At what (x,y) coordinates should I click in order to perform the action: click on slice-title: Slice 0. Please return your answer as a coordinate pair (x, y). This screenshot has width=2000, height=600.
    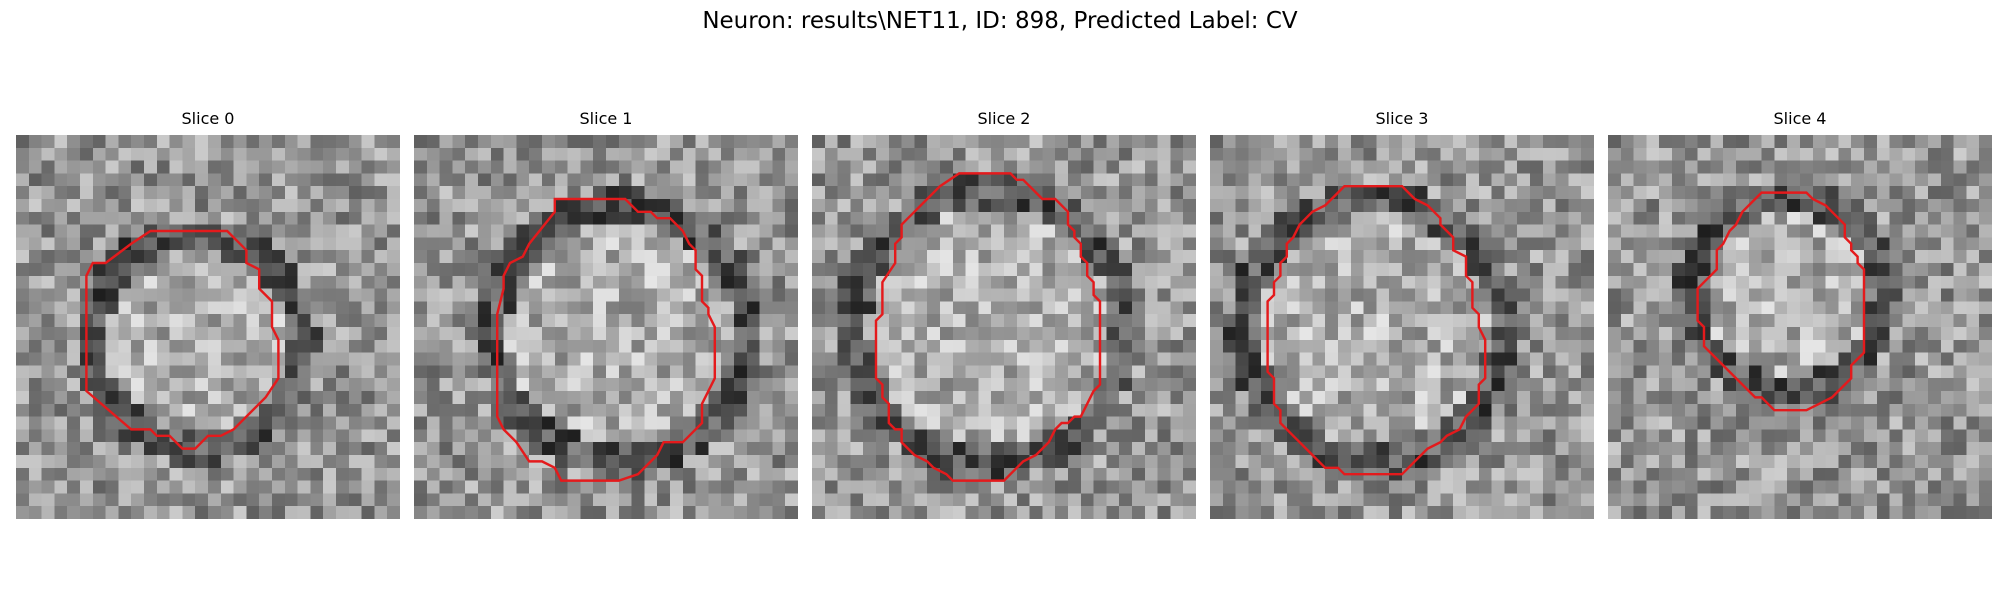
    Looking at the image, I should click on (208, 118).